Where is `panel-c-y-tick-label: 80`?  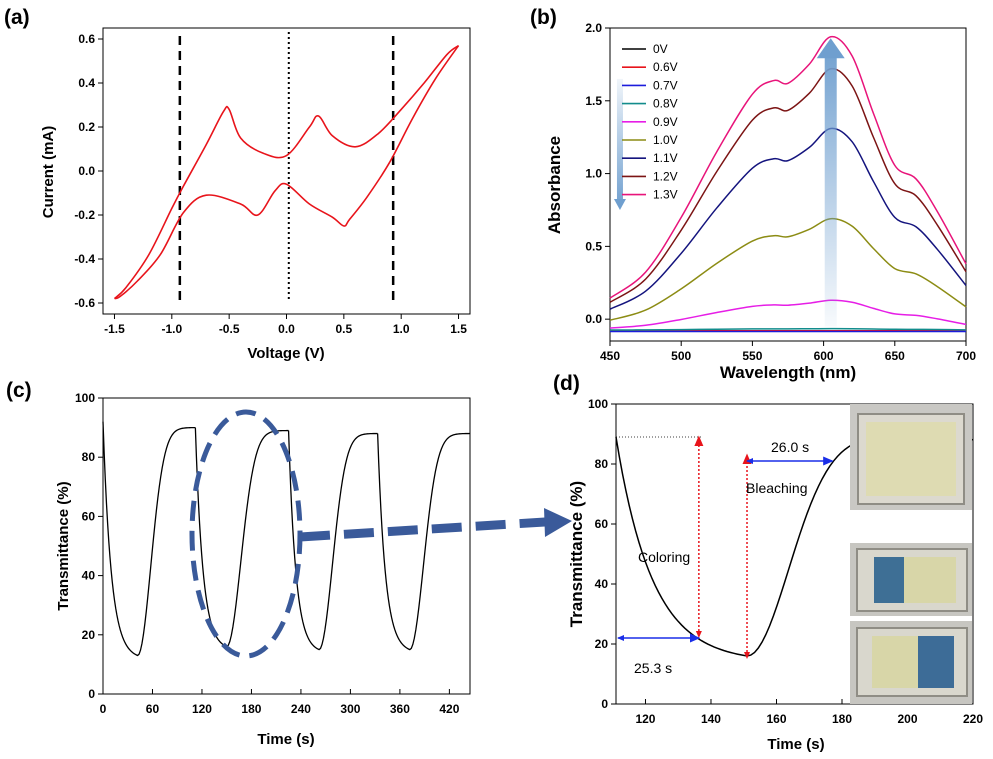
panel-c-y-tick-label: 80 is located at coordinates (89, 457).